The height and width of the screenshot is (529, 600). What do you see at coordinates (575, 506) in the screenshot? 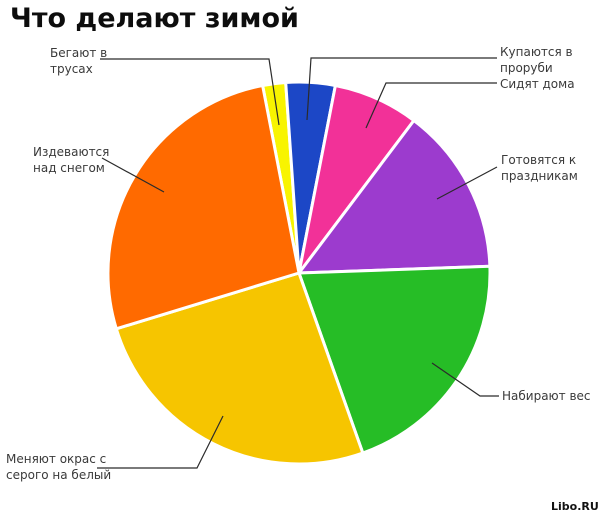
I see `watermark: Libo.RU` at bounding box center [575, 506].